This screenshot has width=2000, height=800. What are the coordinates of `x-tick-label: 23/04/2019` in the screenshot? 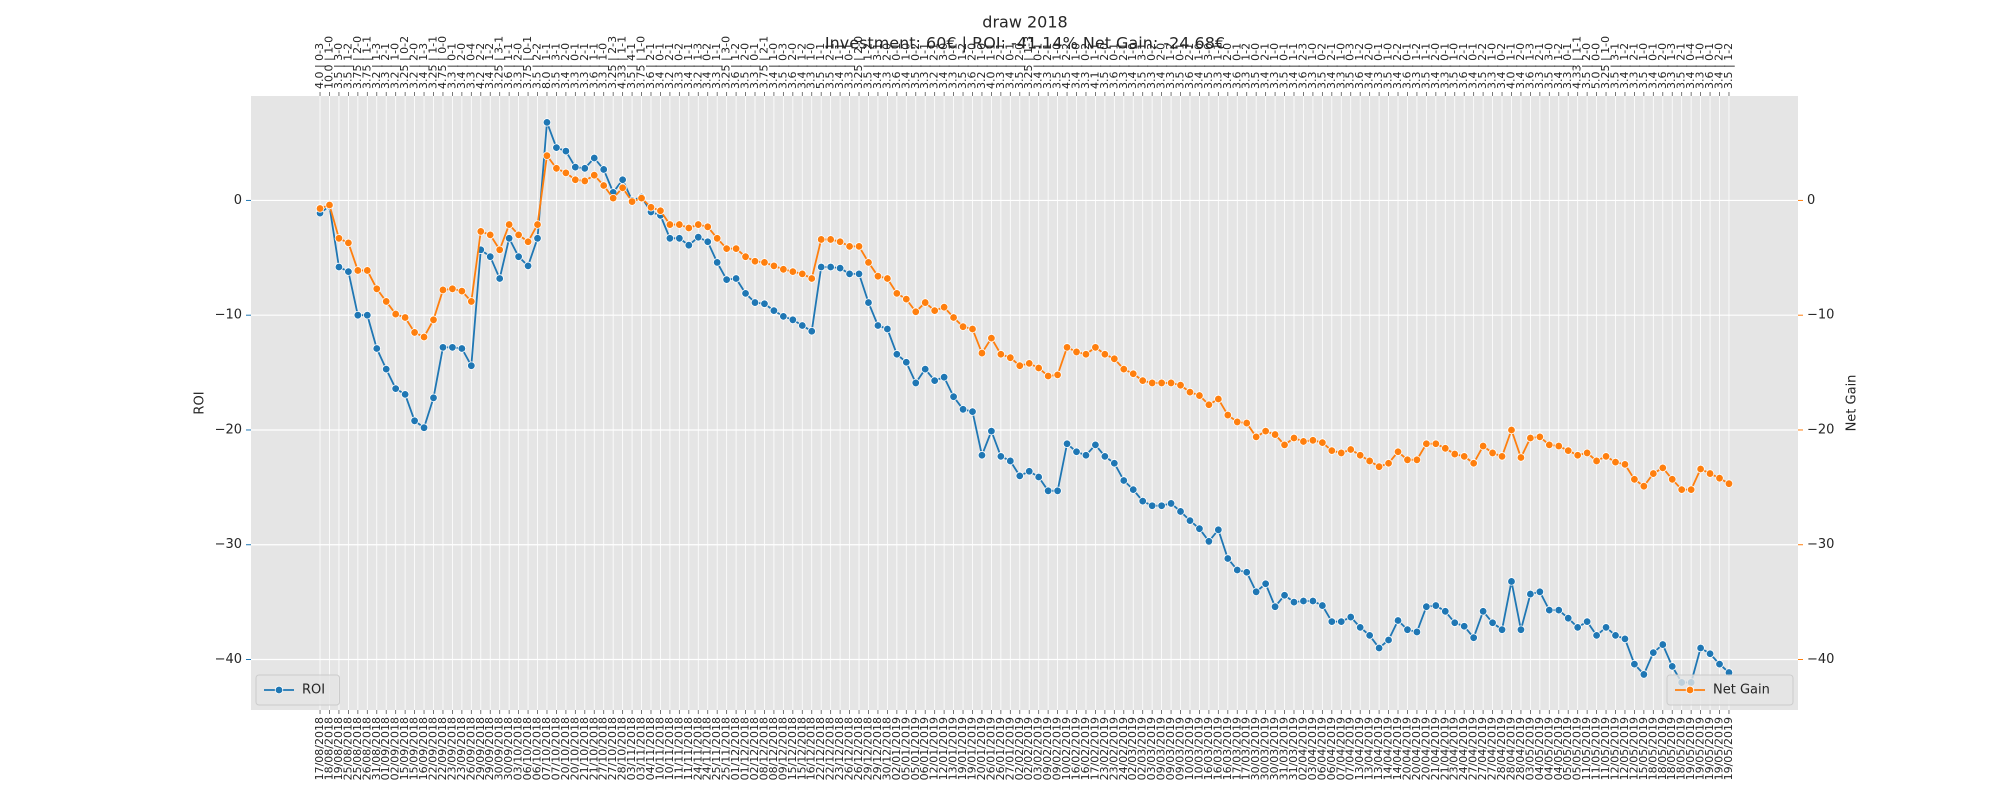 It's located at (1454, 748).